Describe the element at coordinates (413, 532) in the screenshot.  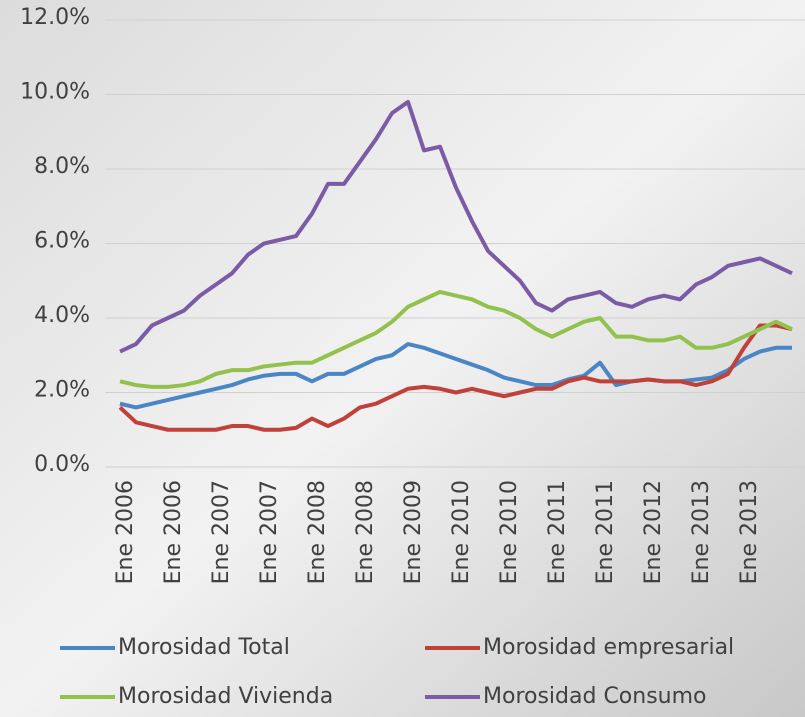
I see `x-tick-label: Ene 2009` at that location.